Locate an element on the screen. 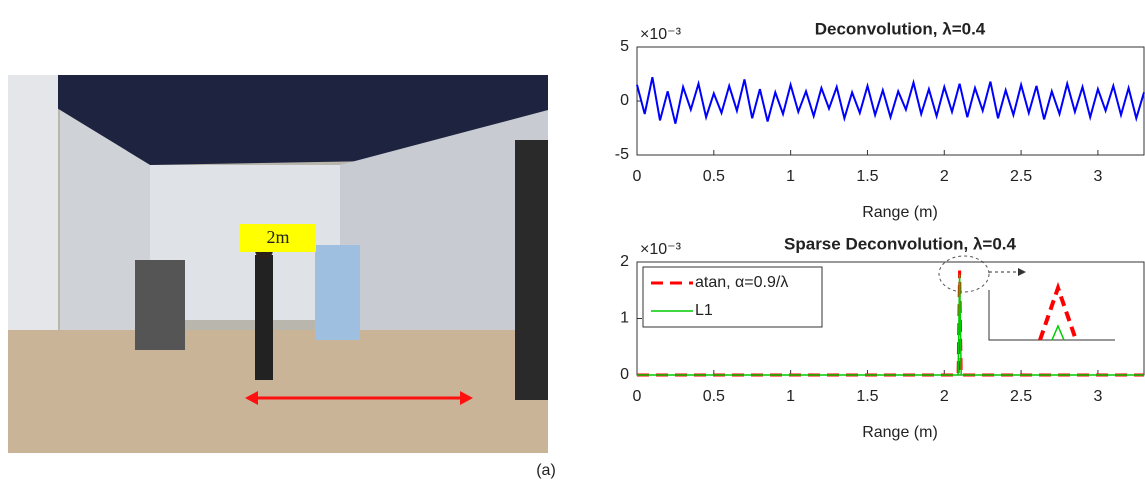 This screenshot has width=1145, height=493. legend-label: L1 is located at coordinates (704, 310).